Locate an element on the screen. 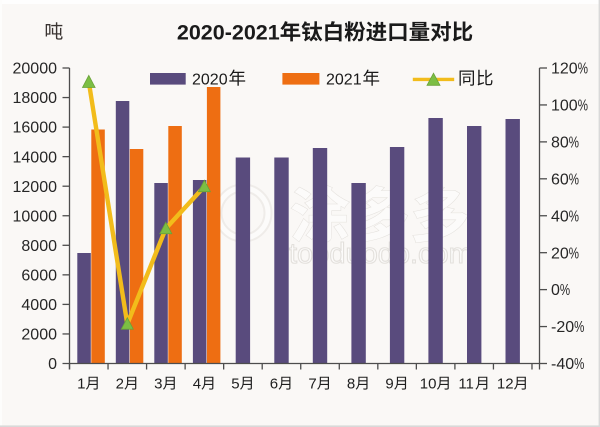  svg-text: 1 is located at coordinates (81, 384).